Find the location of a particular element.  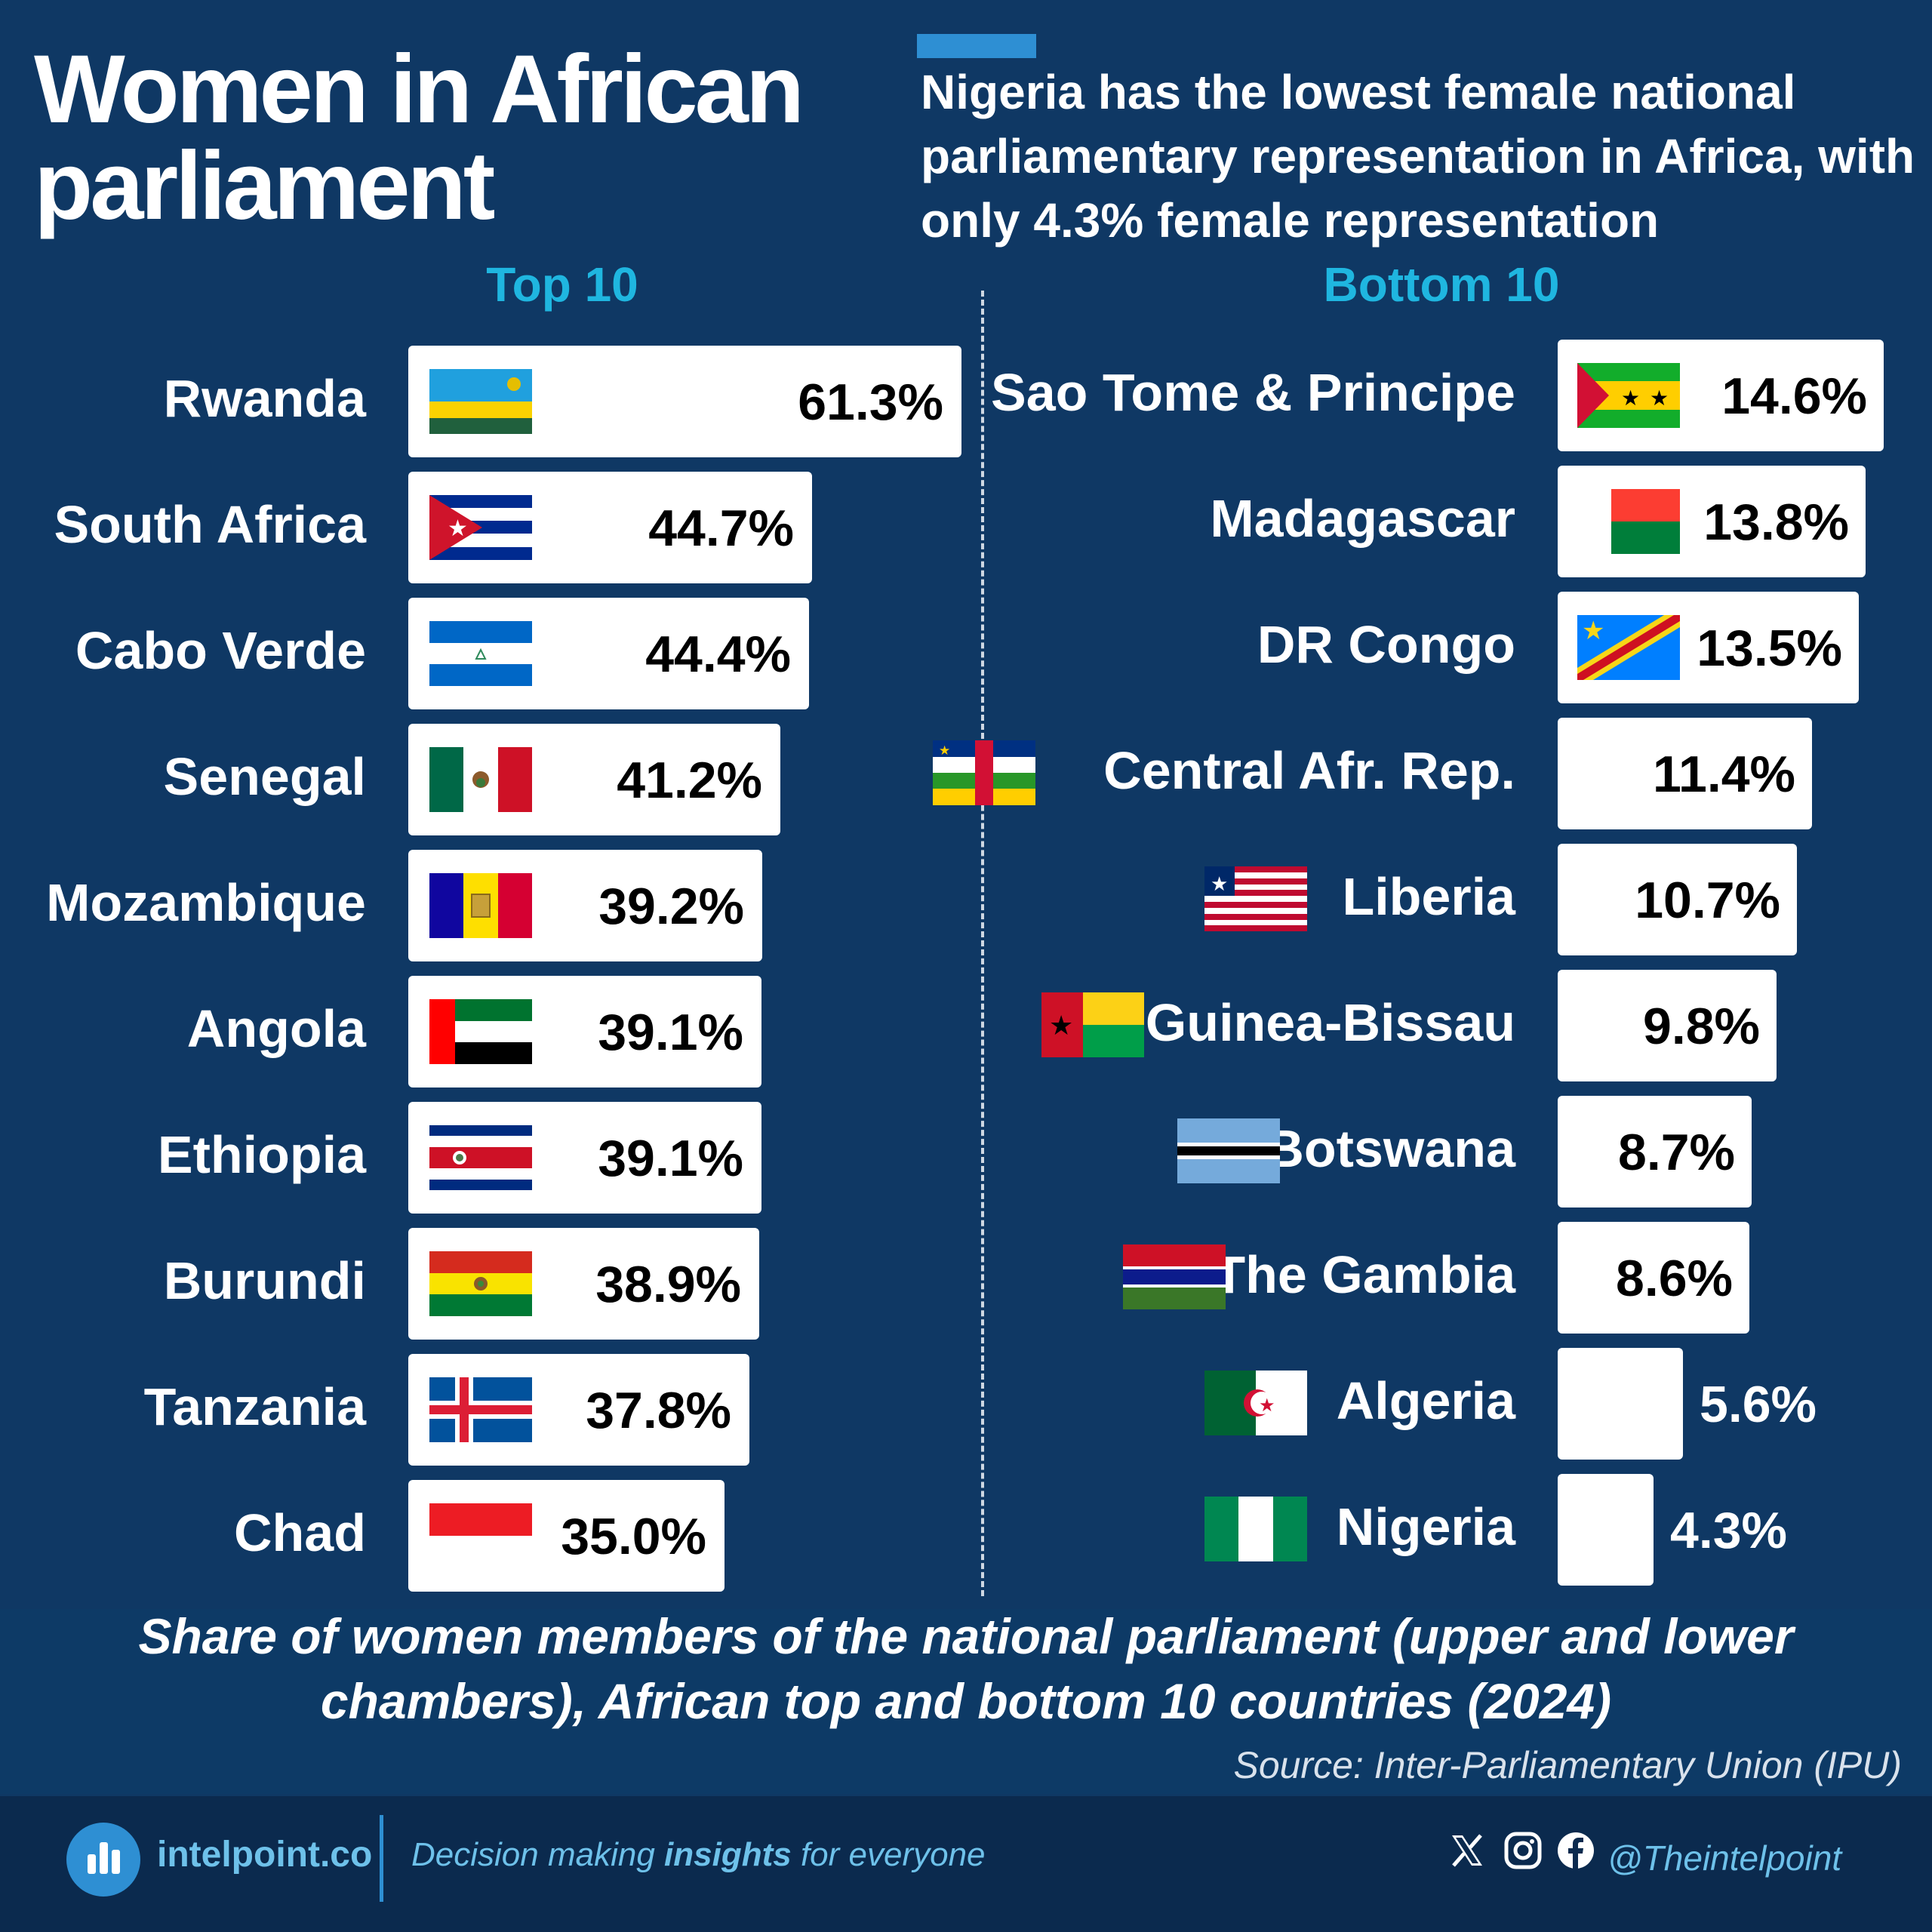

value-label: 14.6% is located at coordinates (1794, 396).